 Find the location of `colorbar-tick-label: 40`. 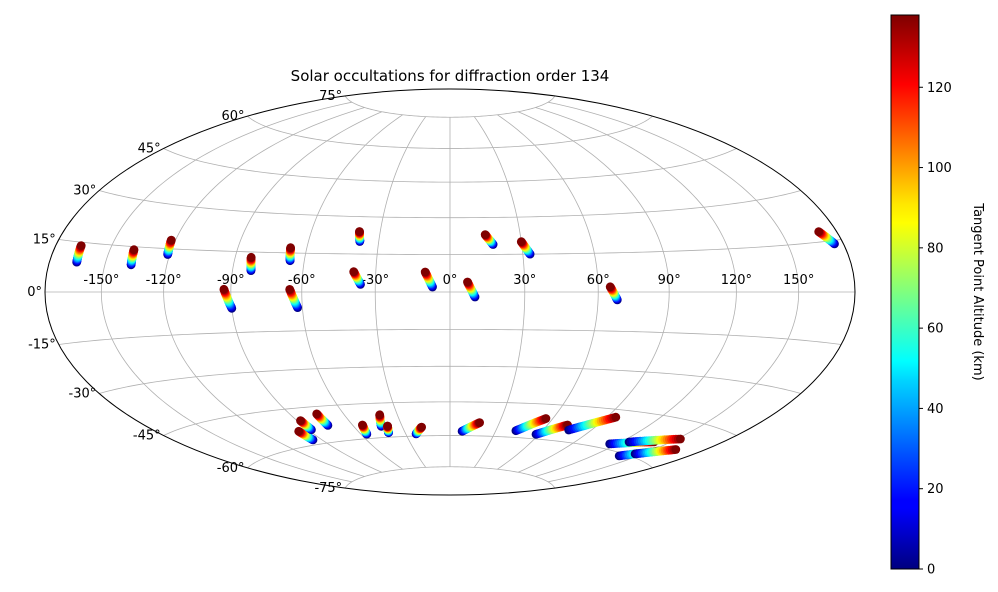

colorbar-tick-label: 40 is located at coordinates (935, 409).